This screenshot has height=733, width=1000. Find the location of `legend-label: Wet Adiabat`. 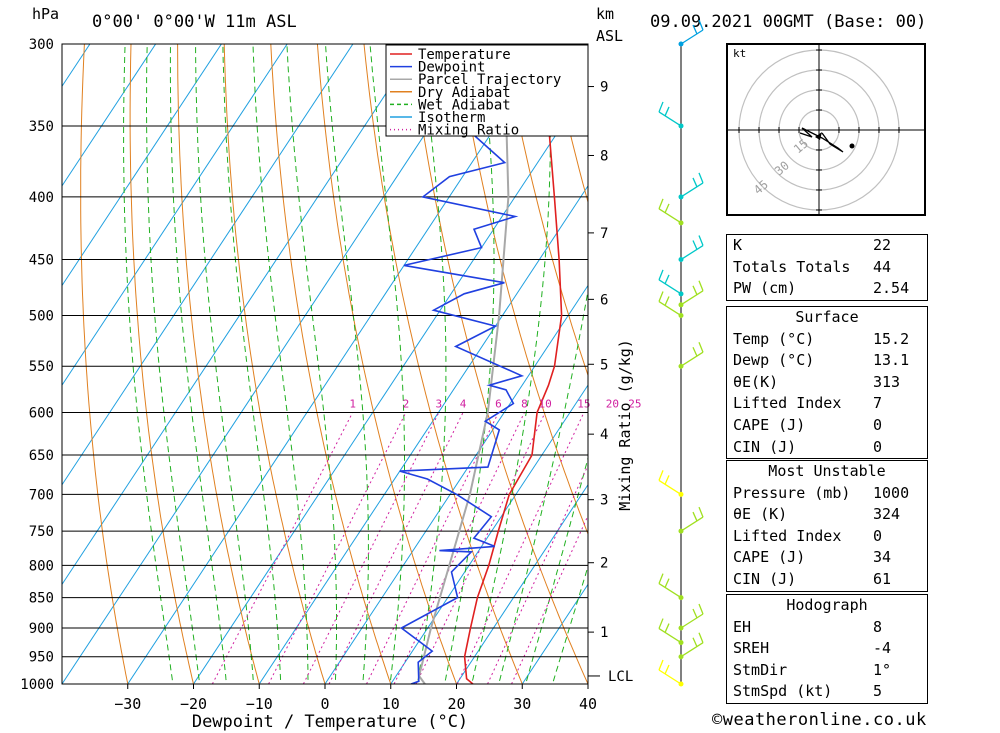

legend-label: Wet Adiabat is located at coordinates (464, 105).